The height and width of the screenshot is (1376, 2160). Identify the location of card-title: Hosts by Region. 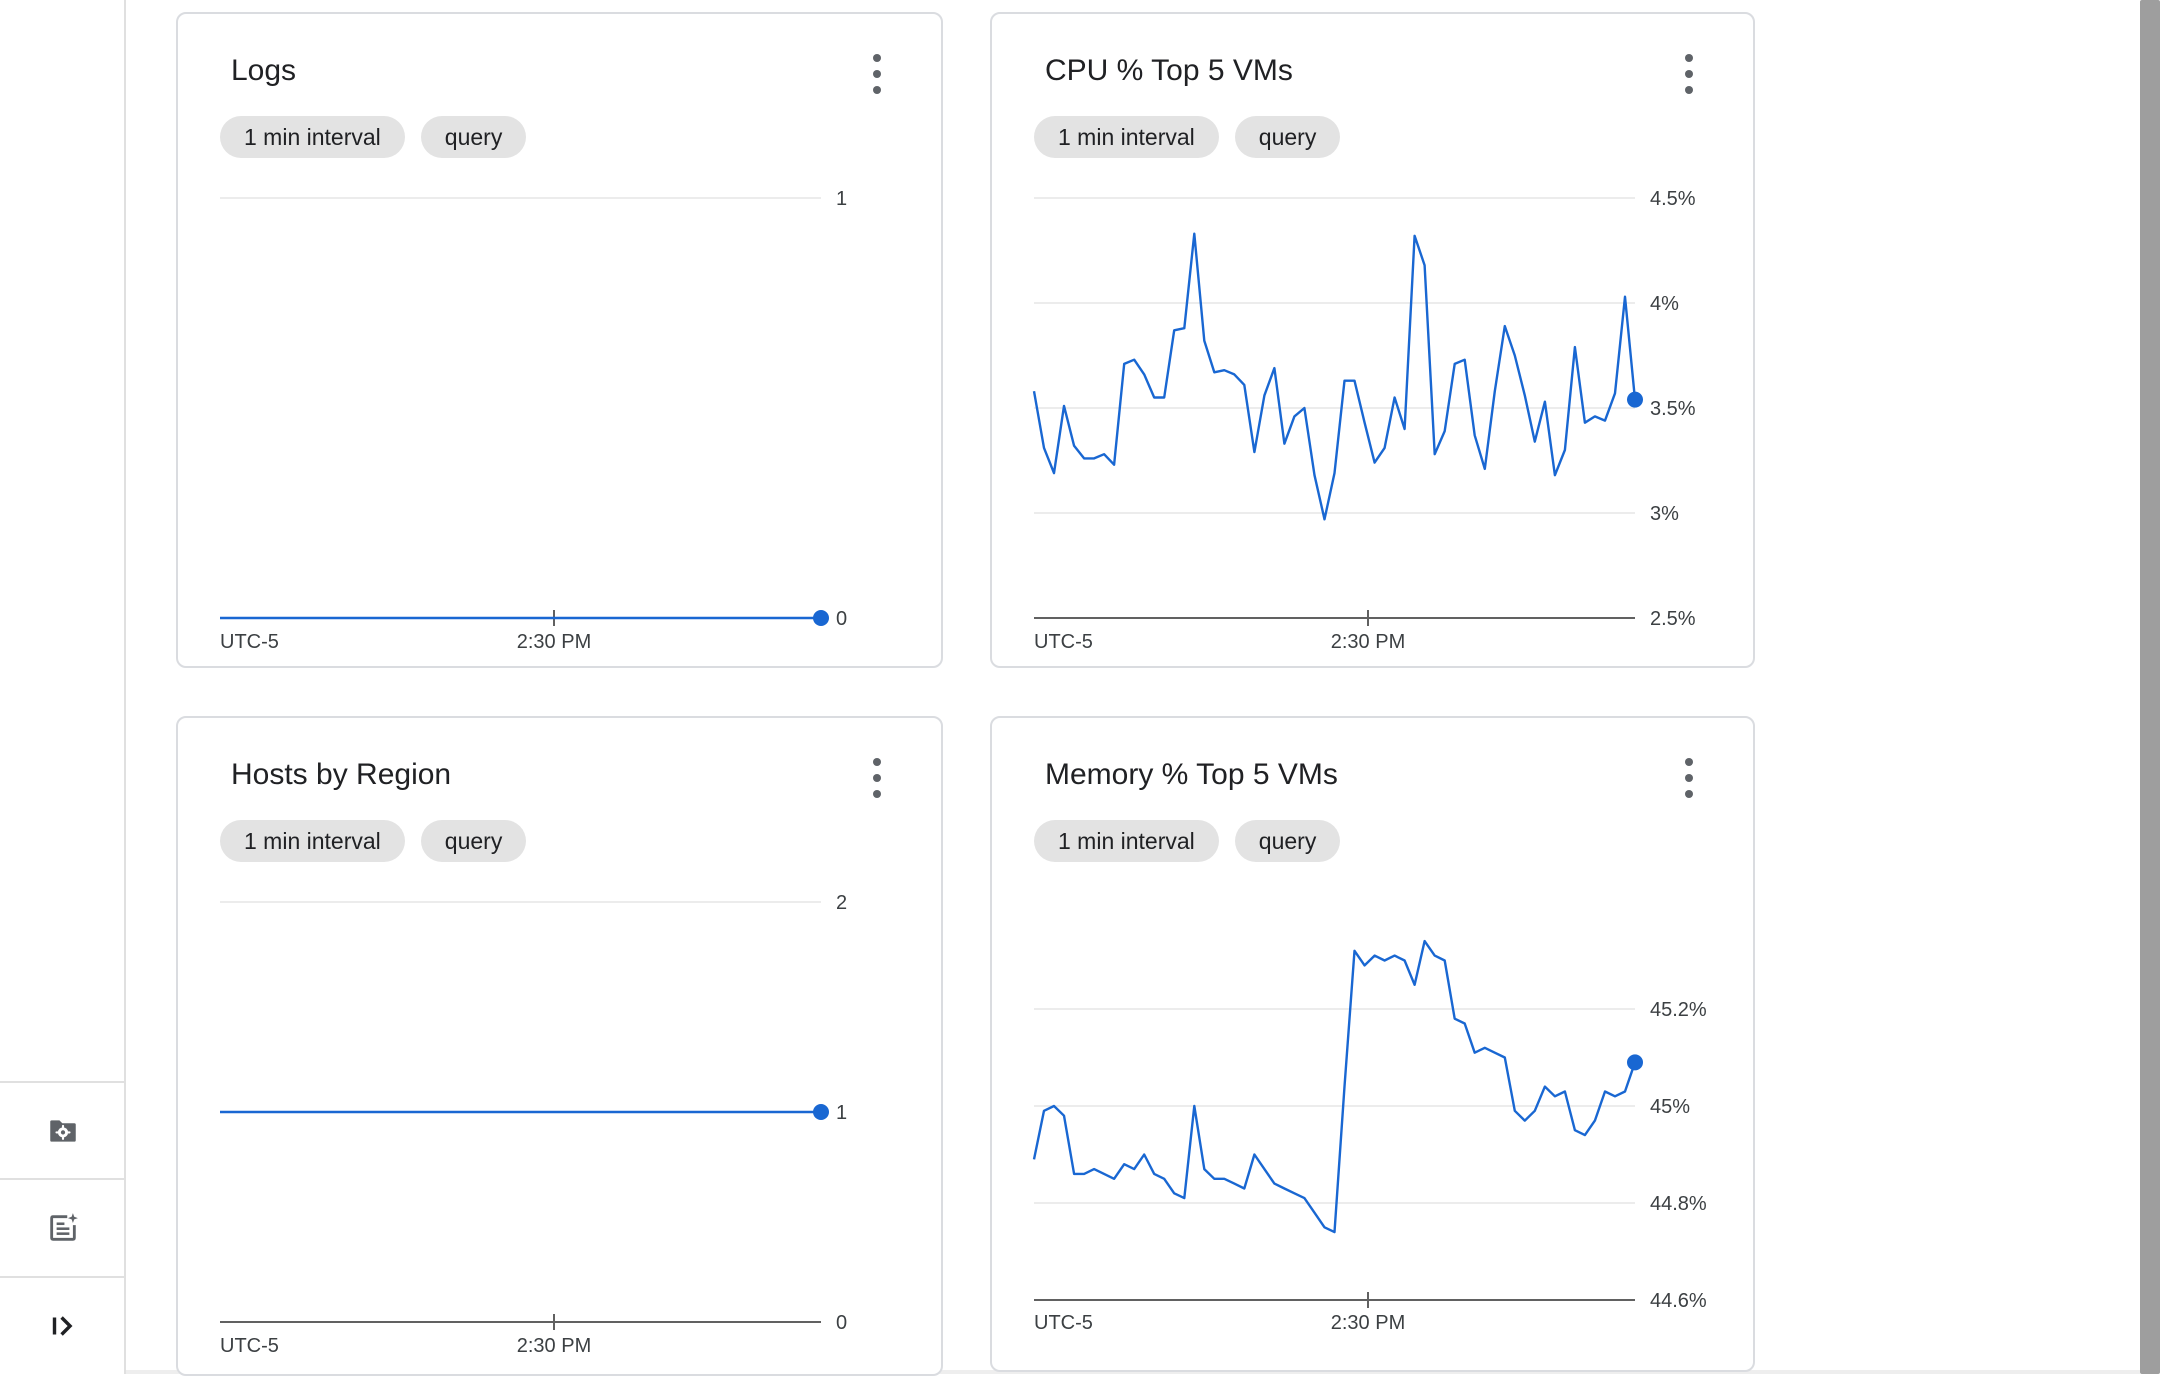
(341, 774).